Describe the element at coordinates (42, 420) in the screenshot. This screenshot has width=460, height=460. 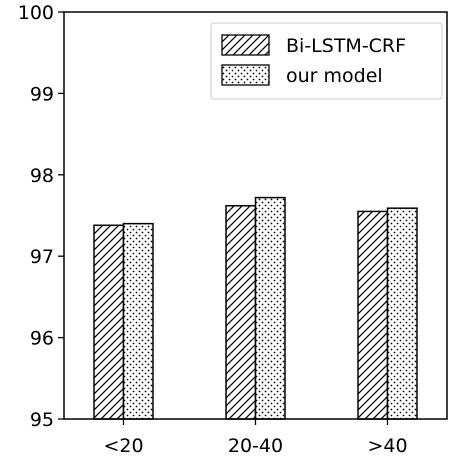
I see `y-tick-label: 95` at that location.